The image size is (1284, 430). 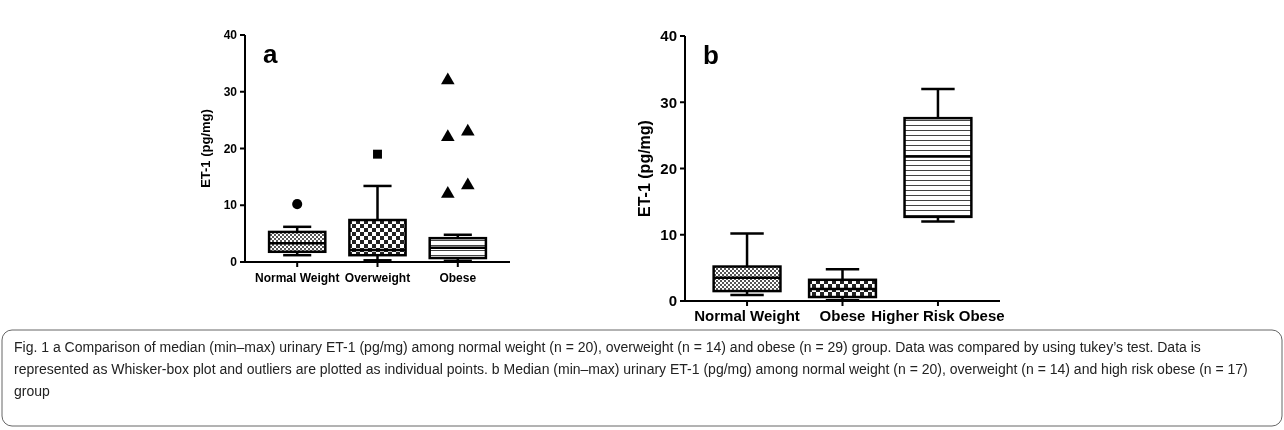 What do you see at coordinates (938, 315) in the screenshot?
I see `x-tick-label: Higher Risk Obese` at bounding box center [938, 315].